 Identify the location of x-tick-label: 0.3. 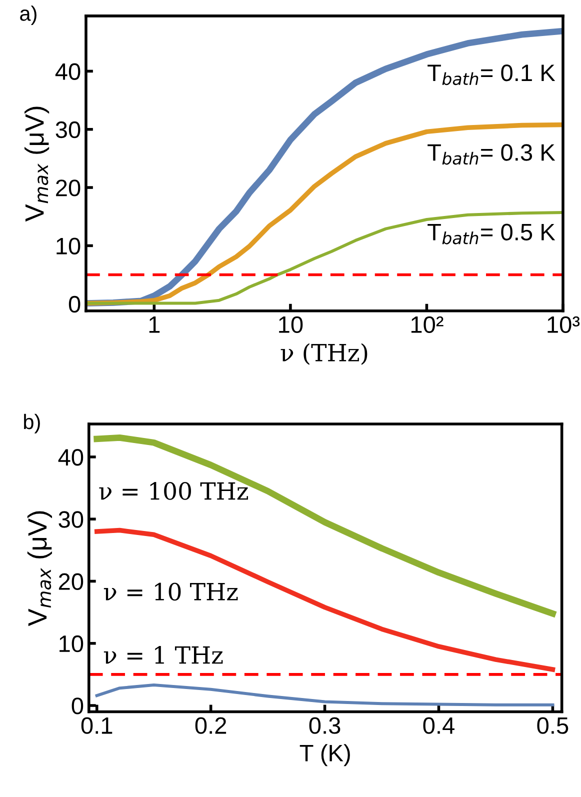
(324, 725).